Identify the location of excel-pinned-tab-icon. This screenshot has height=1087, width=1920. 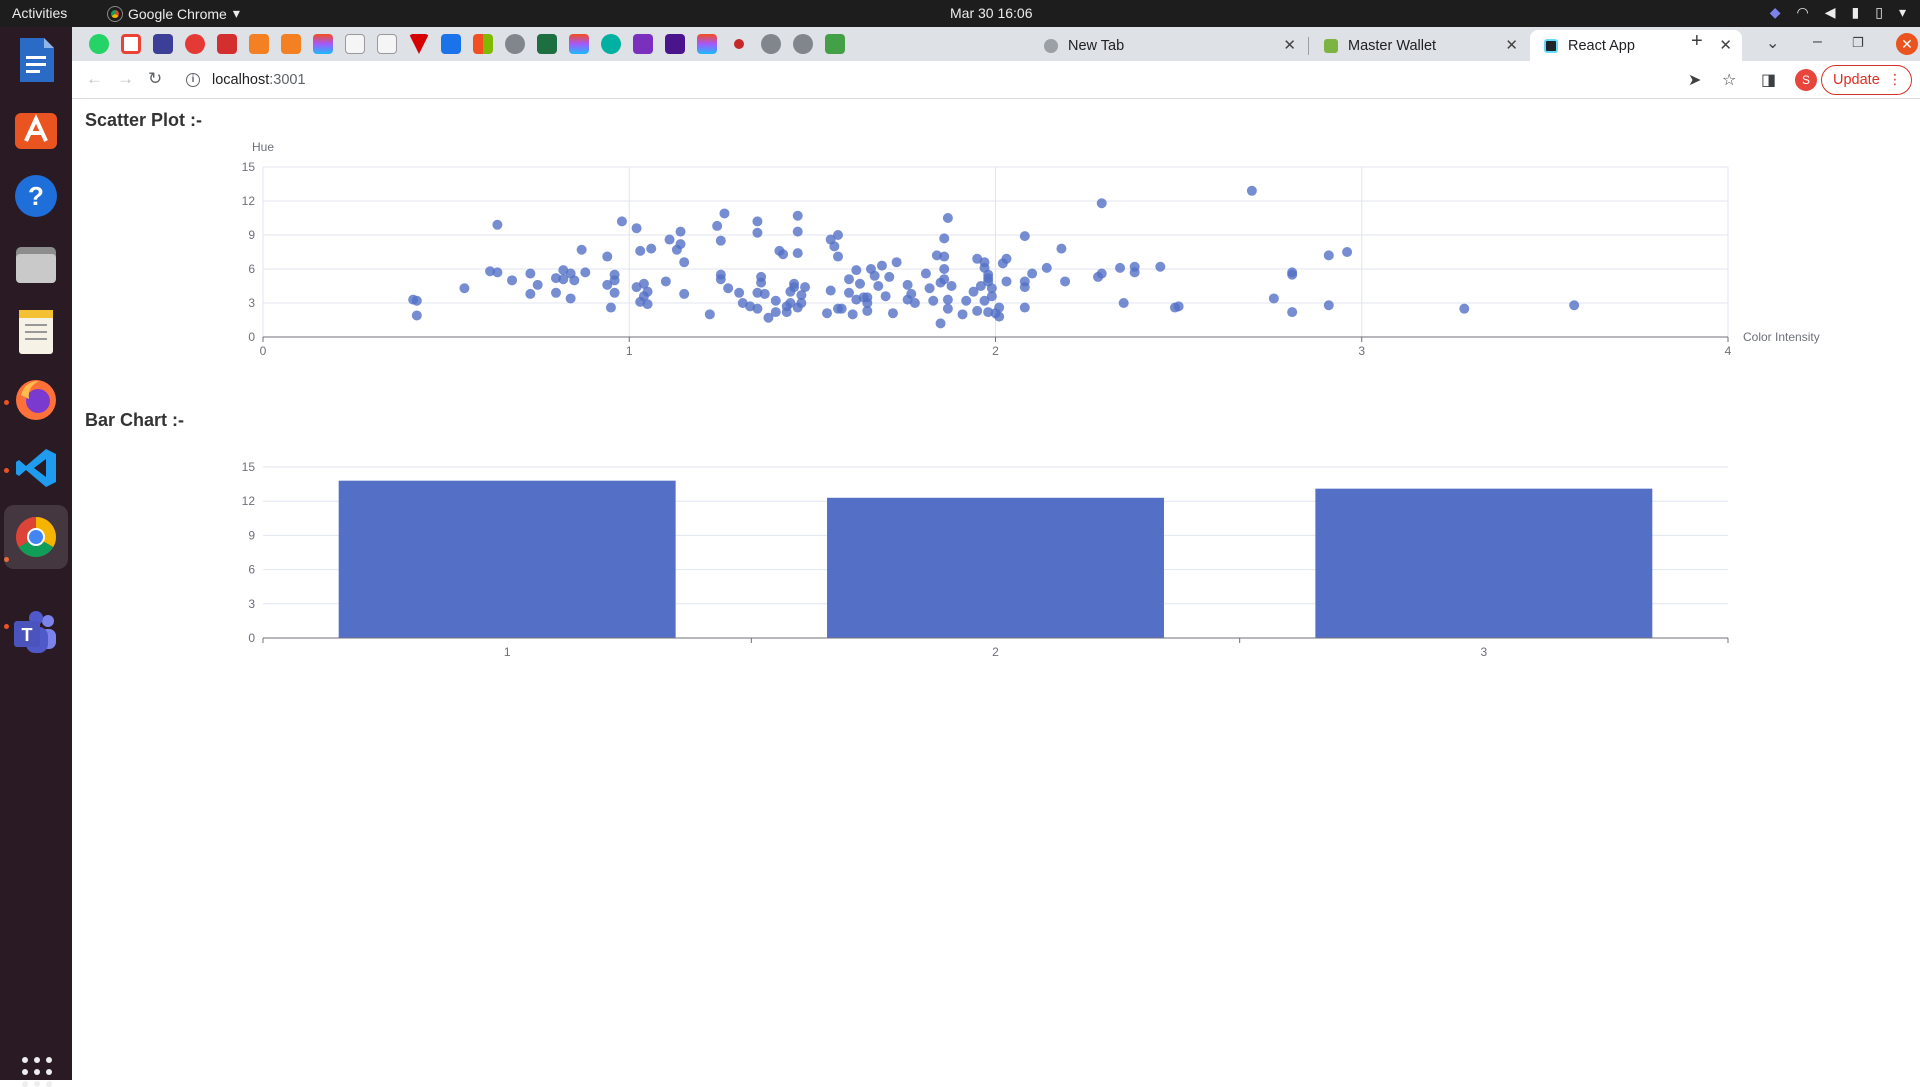
(547, 44).